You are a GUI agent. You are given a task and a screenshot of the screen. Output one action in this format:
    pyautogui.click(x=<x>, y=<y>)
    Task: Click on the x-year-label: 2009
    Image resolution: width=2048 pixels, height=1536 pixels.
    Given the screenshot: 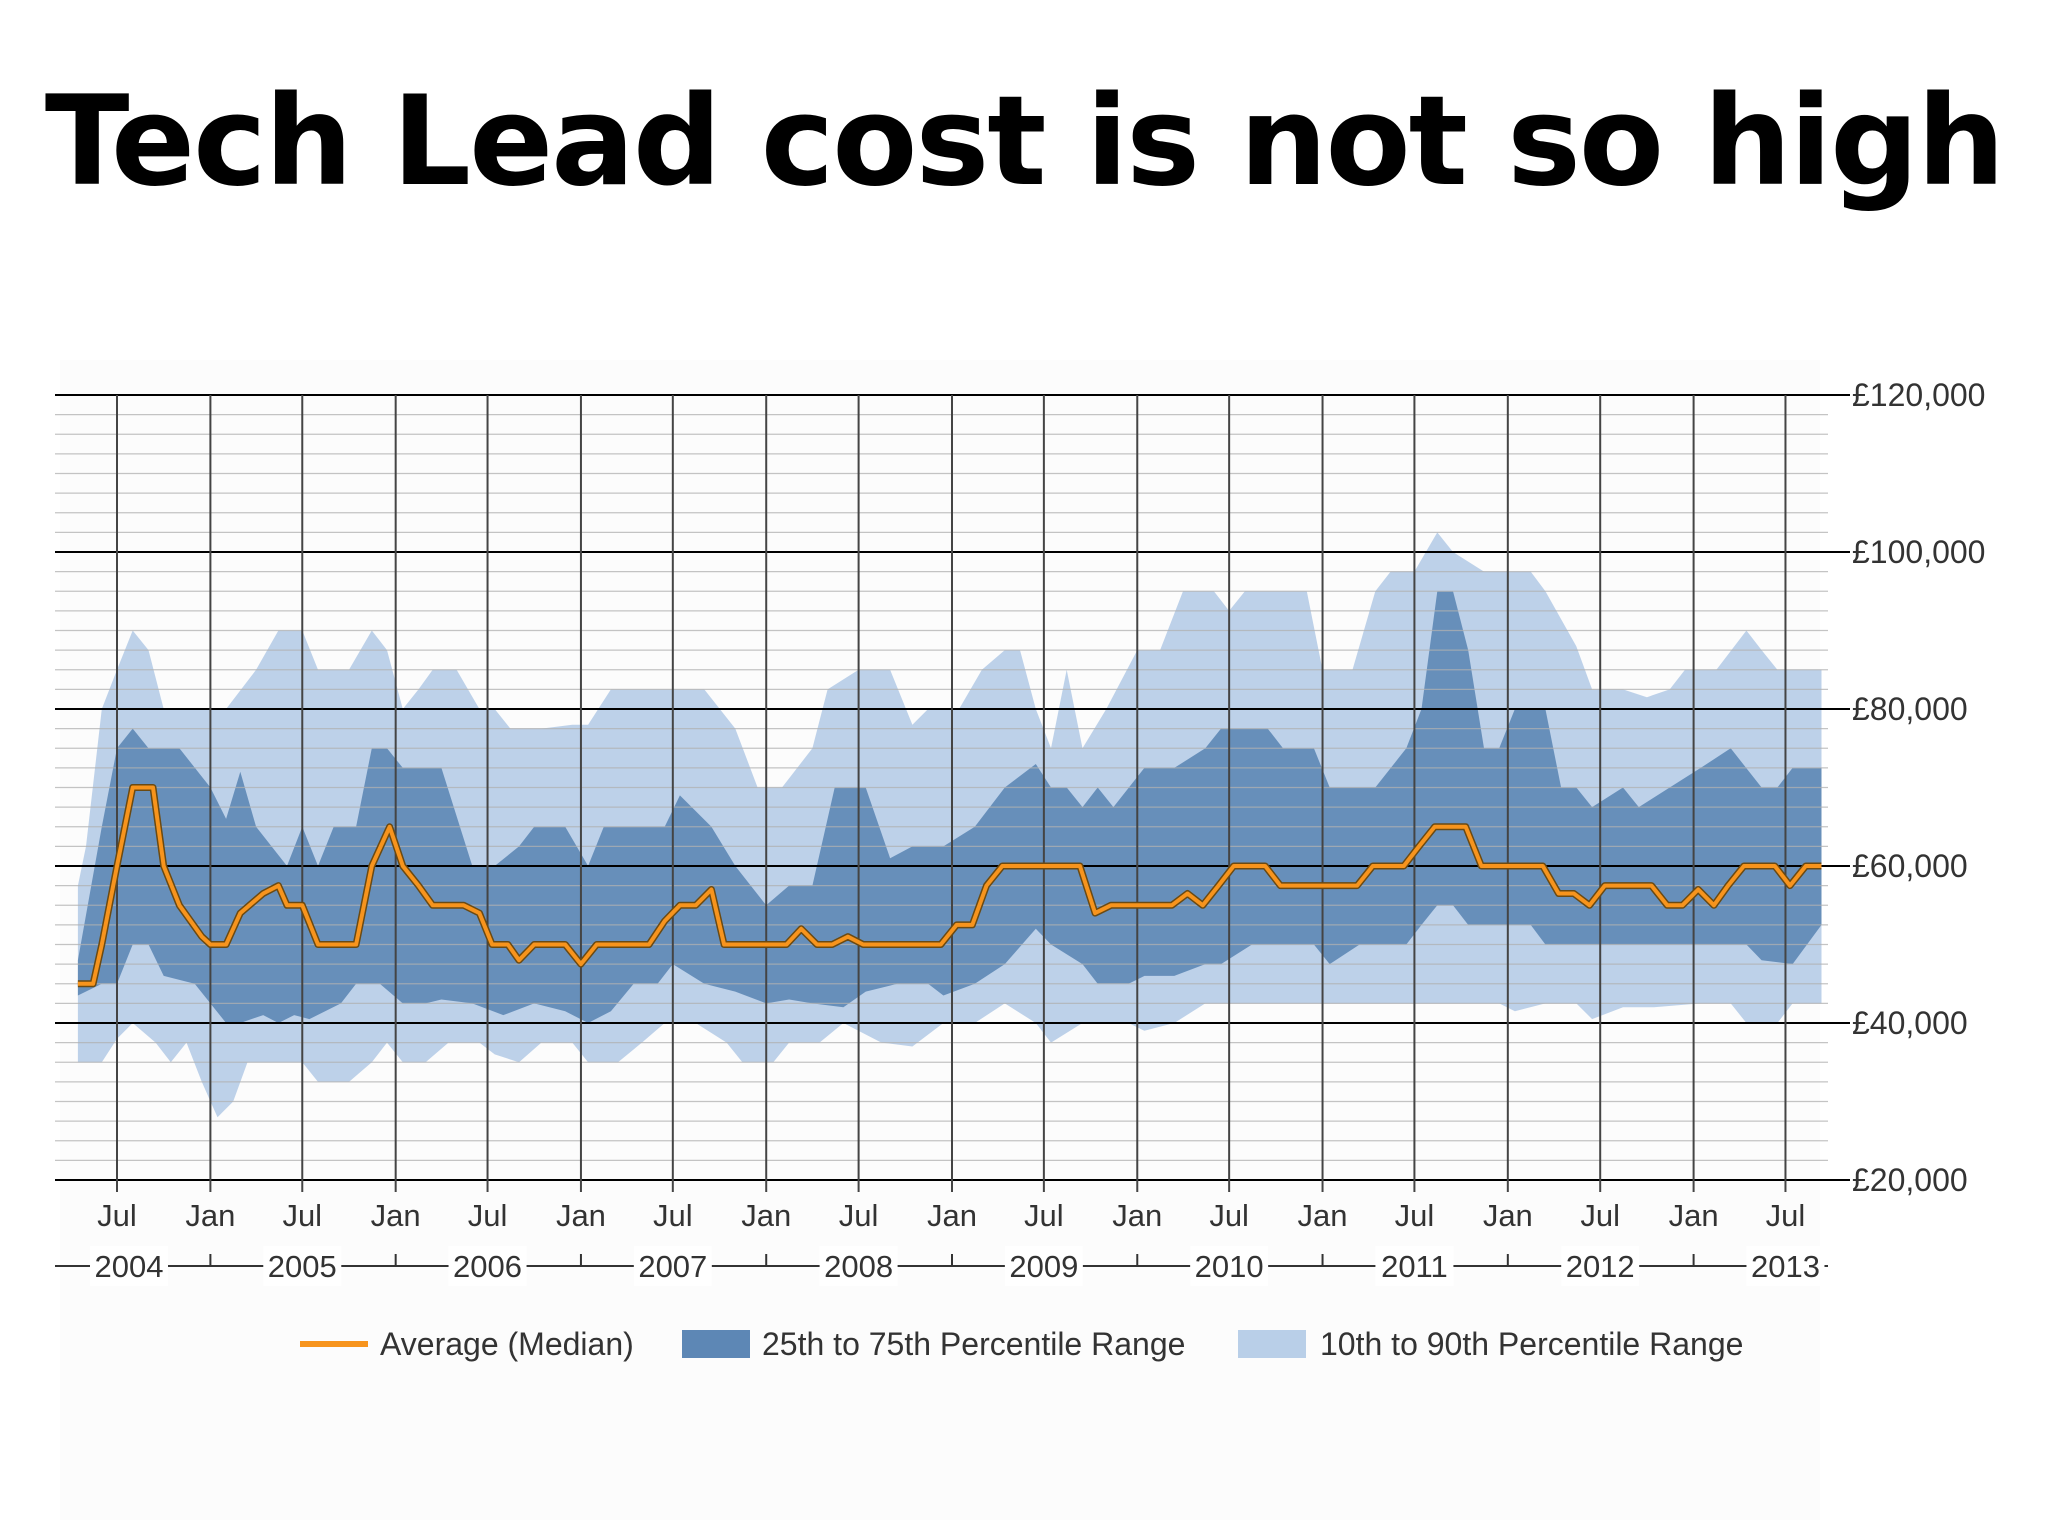 What is the action you would take?
    pyautogui.click(x=1043, y=1266)
    